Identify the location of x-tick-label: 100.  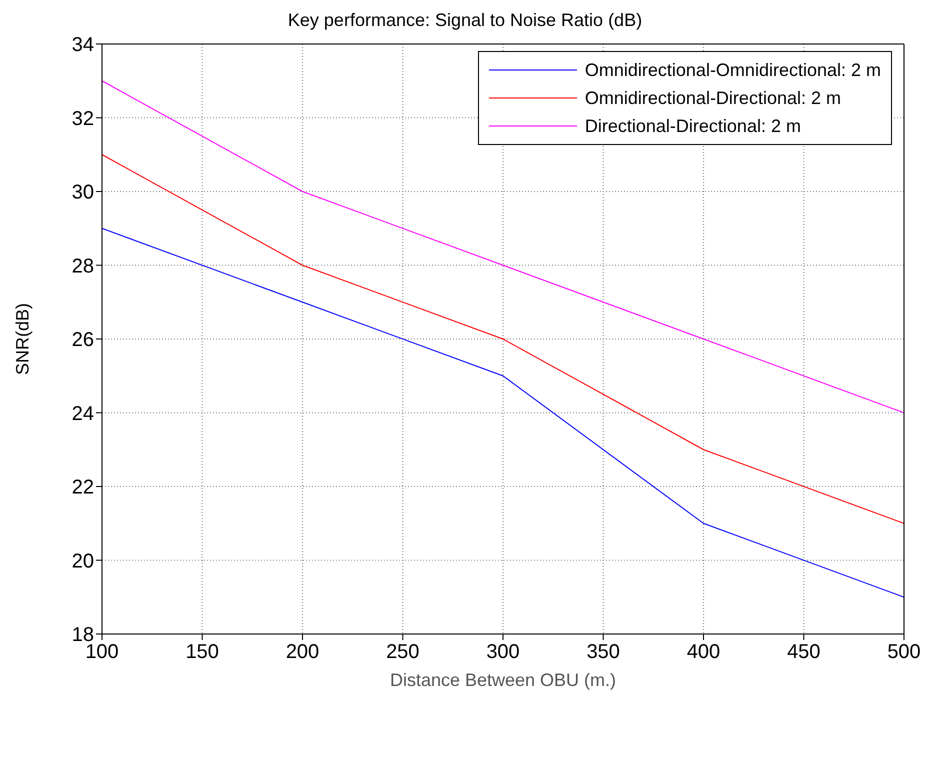
(102, 652).